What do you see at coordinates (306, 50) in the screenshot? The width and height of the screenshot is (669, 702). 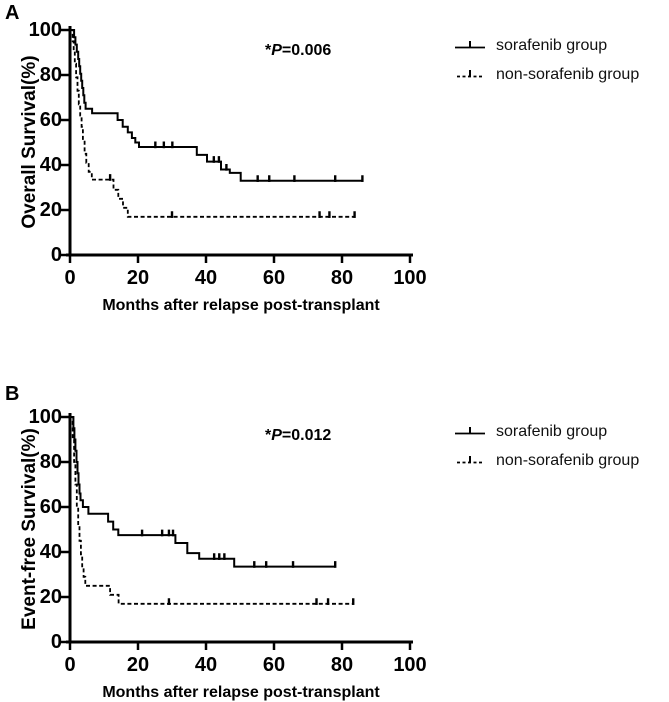 I see `p-text: =0.006` at bounding box center [306, 50].